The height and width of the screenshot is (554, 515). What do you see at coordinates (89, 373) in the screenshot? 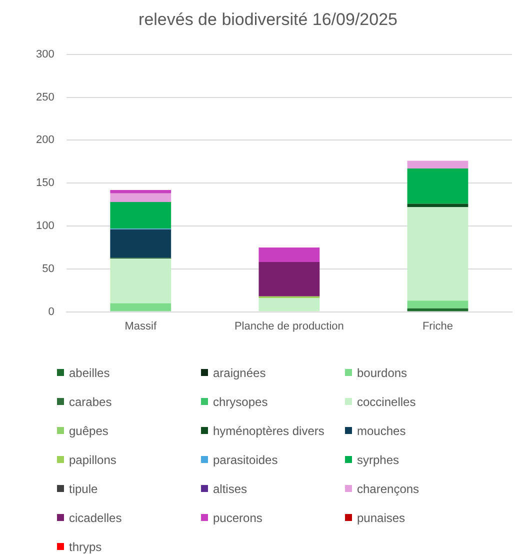
I see `legend-label: abeilles` at bounding box center [89, 373].